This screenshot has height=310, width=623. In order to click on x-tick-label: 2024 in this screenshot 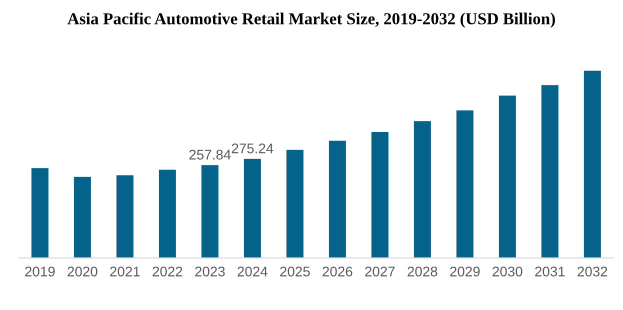, I will do `click(253, 271)`.